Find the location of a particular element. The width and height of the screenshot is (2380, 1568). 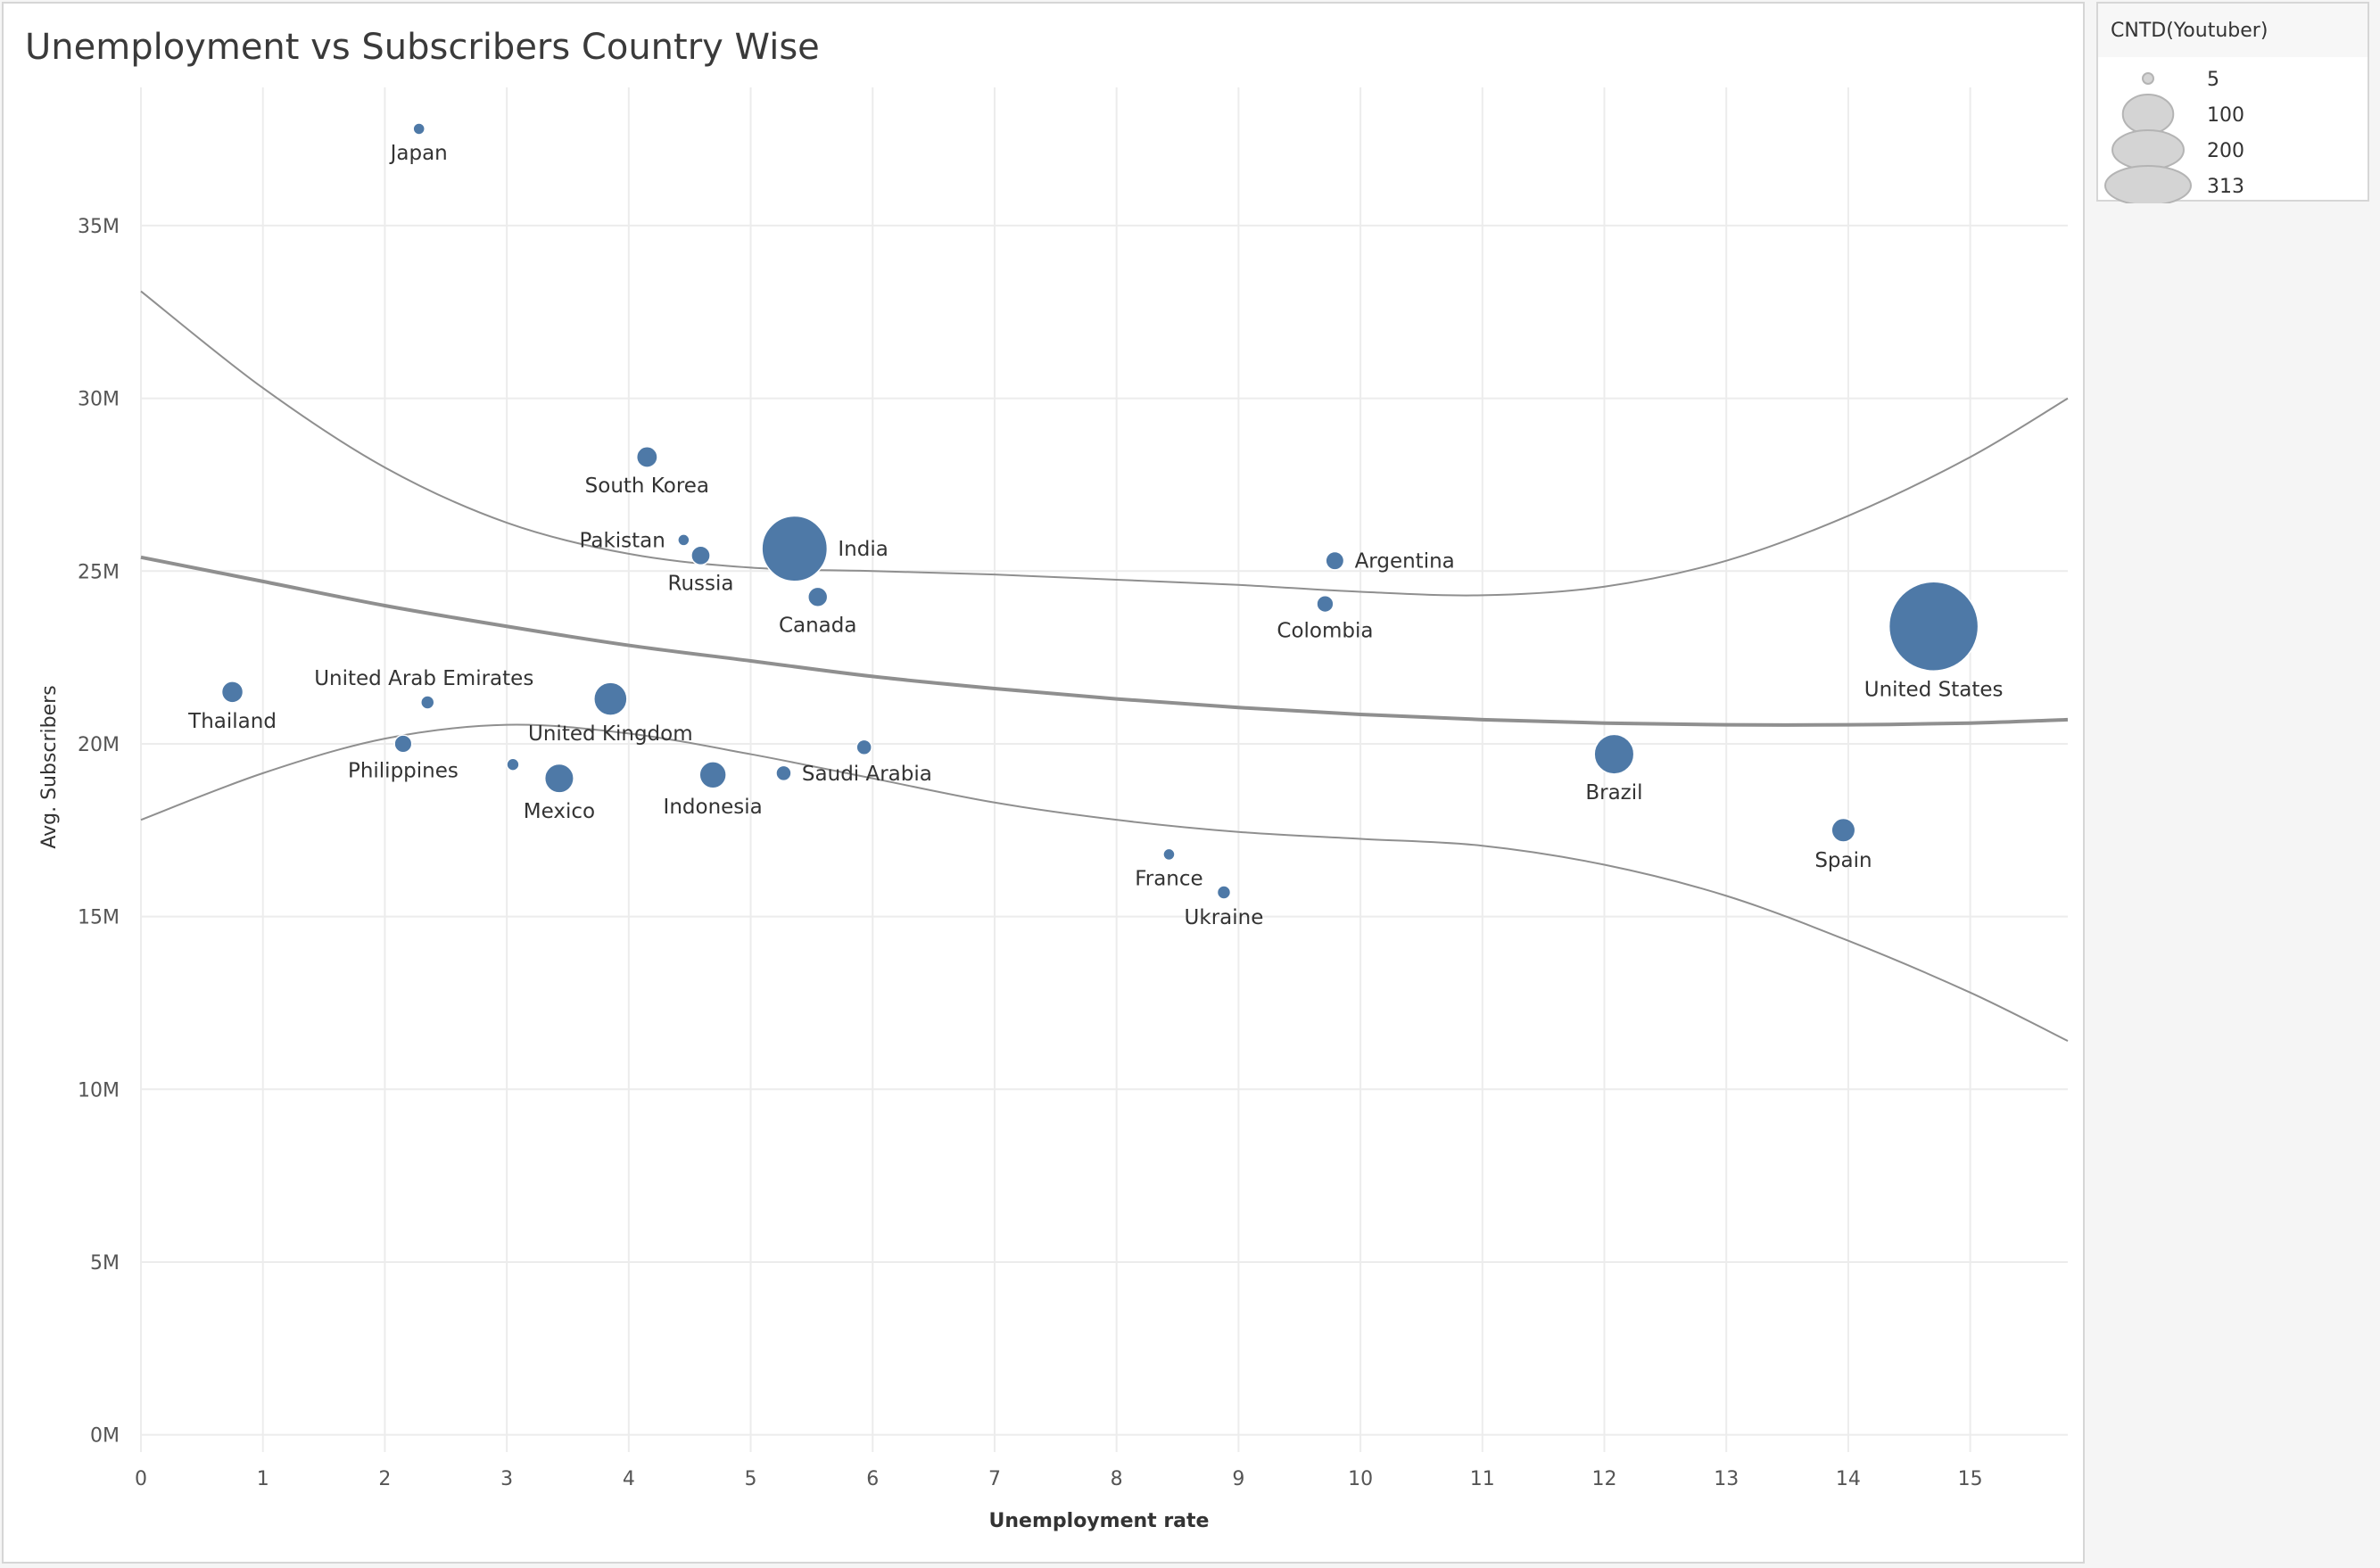

legend-header is located at coordinates (2233, 30).